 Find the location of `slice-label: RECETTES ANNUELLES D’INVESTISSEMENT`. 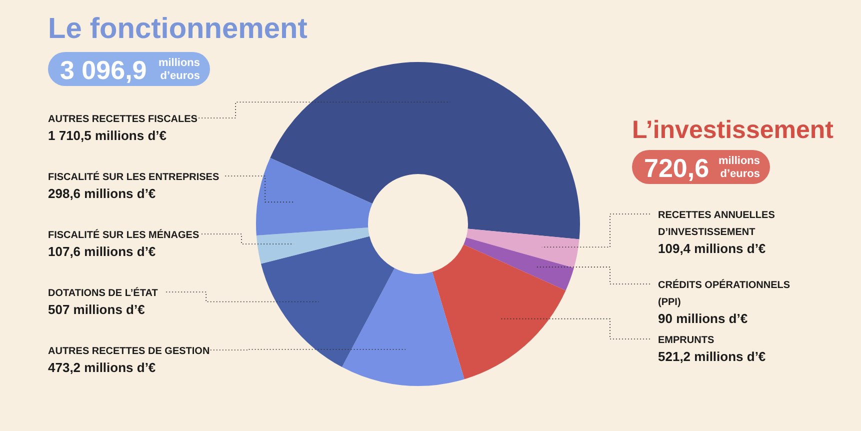

slice-label: RECETTES ANNUELLES D’INVESTISSEMENT is located at coordinates (717, 224).